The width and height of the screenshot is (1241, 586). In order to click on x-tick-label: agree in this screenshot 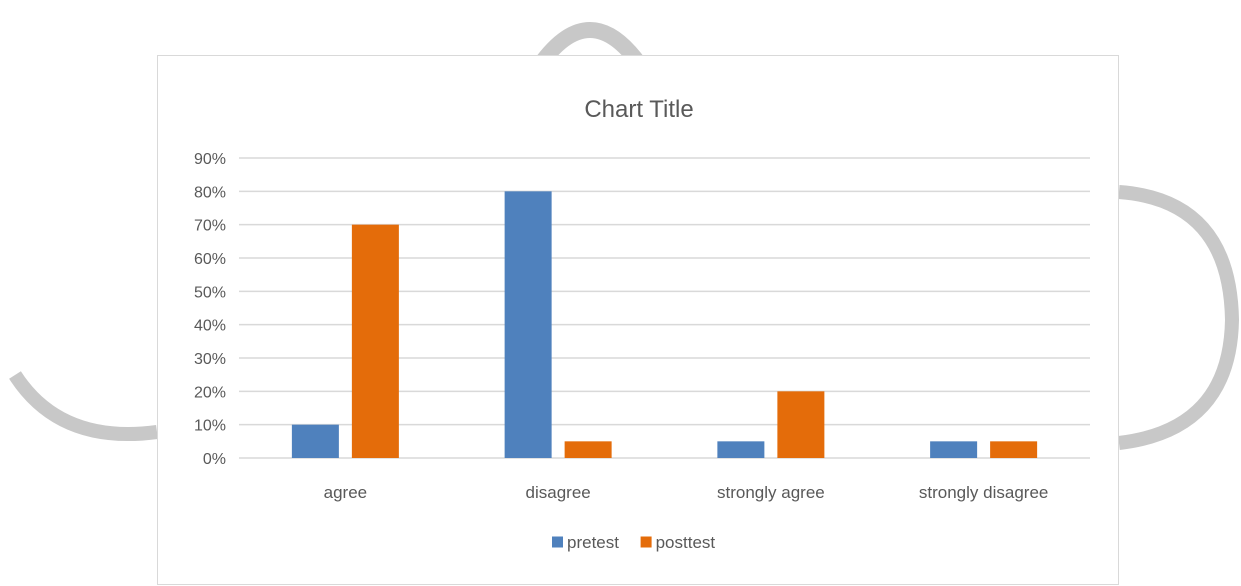, I will do `click(345, 492)`.